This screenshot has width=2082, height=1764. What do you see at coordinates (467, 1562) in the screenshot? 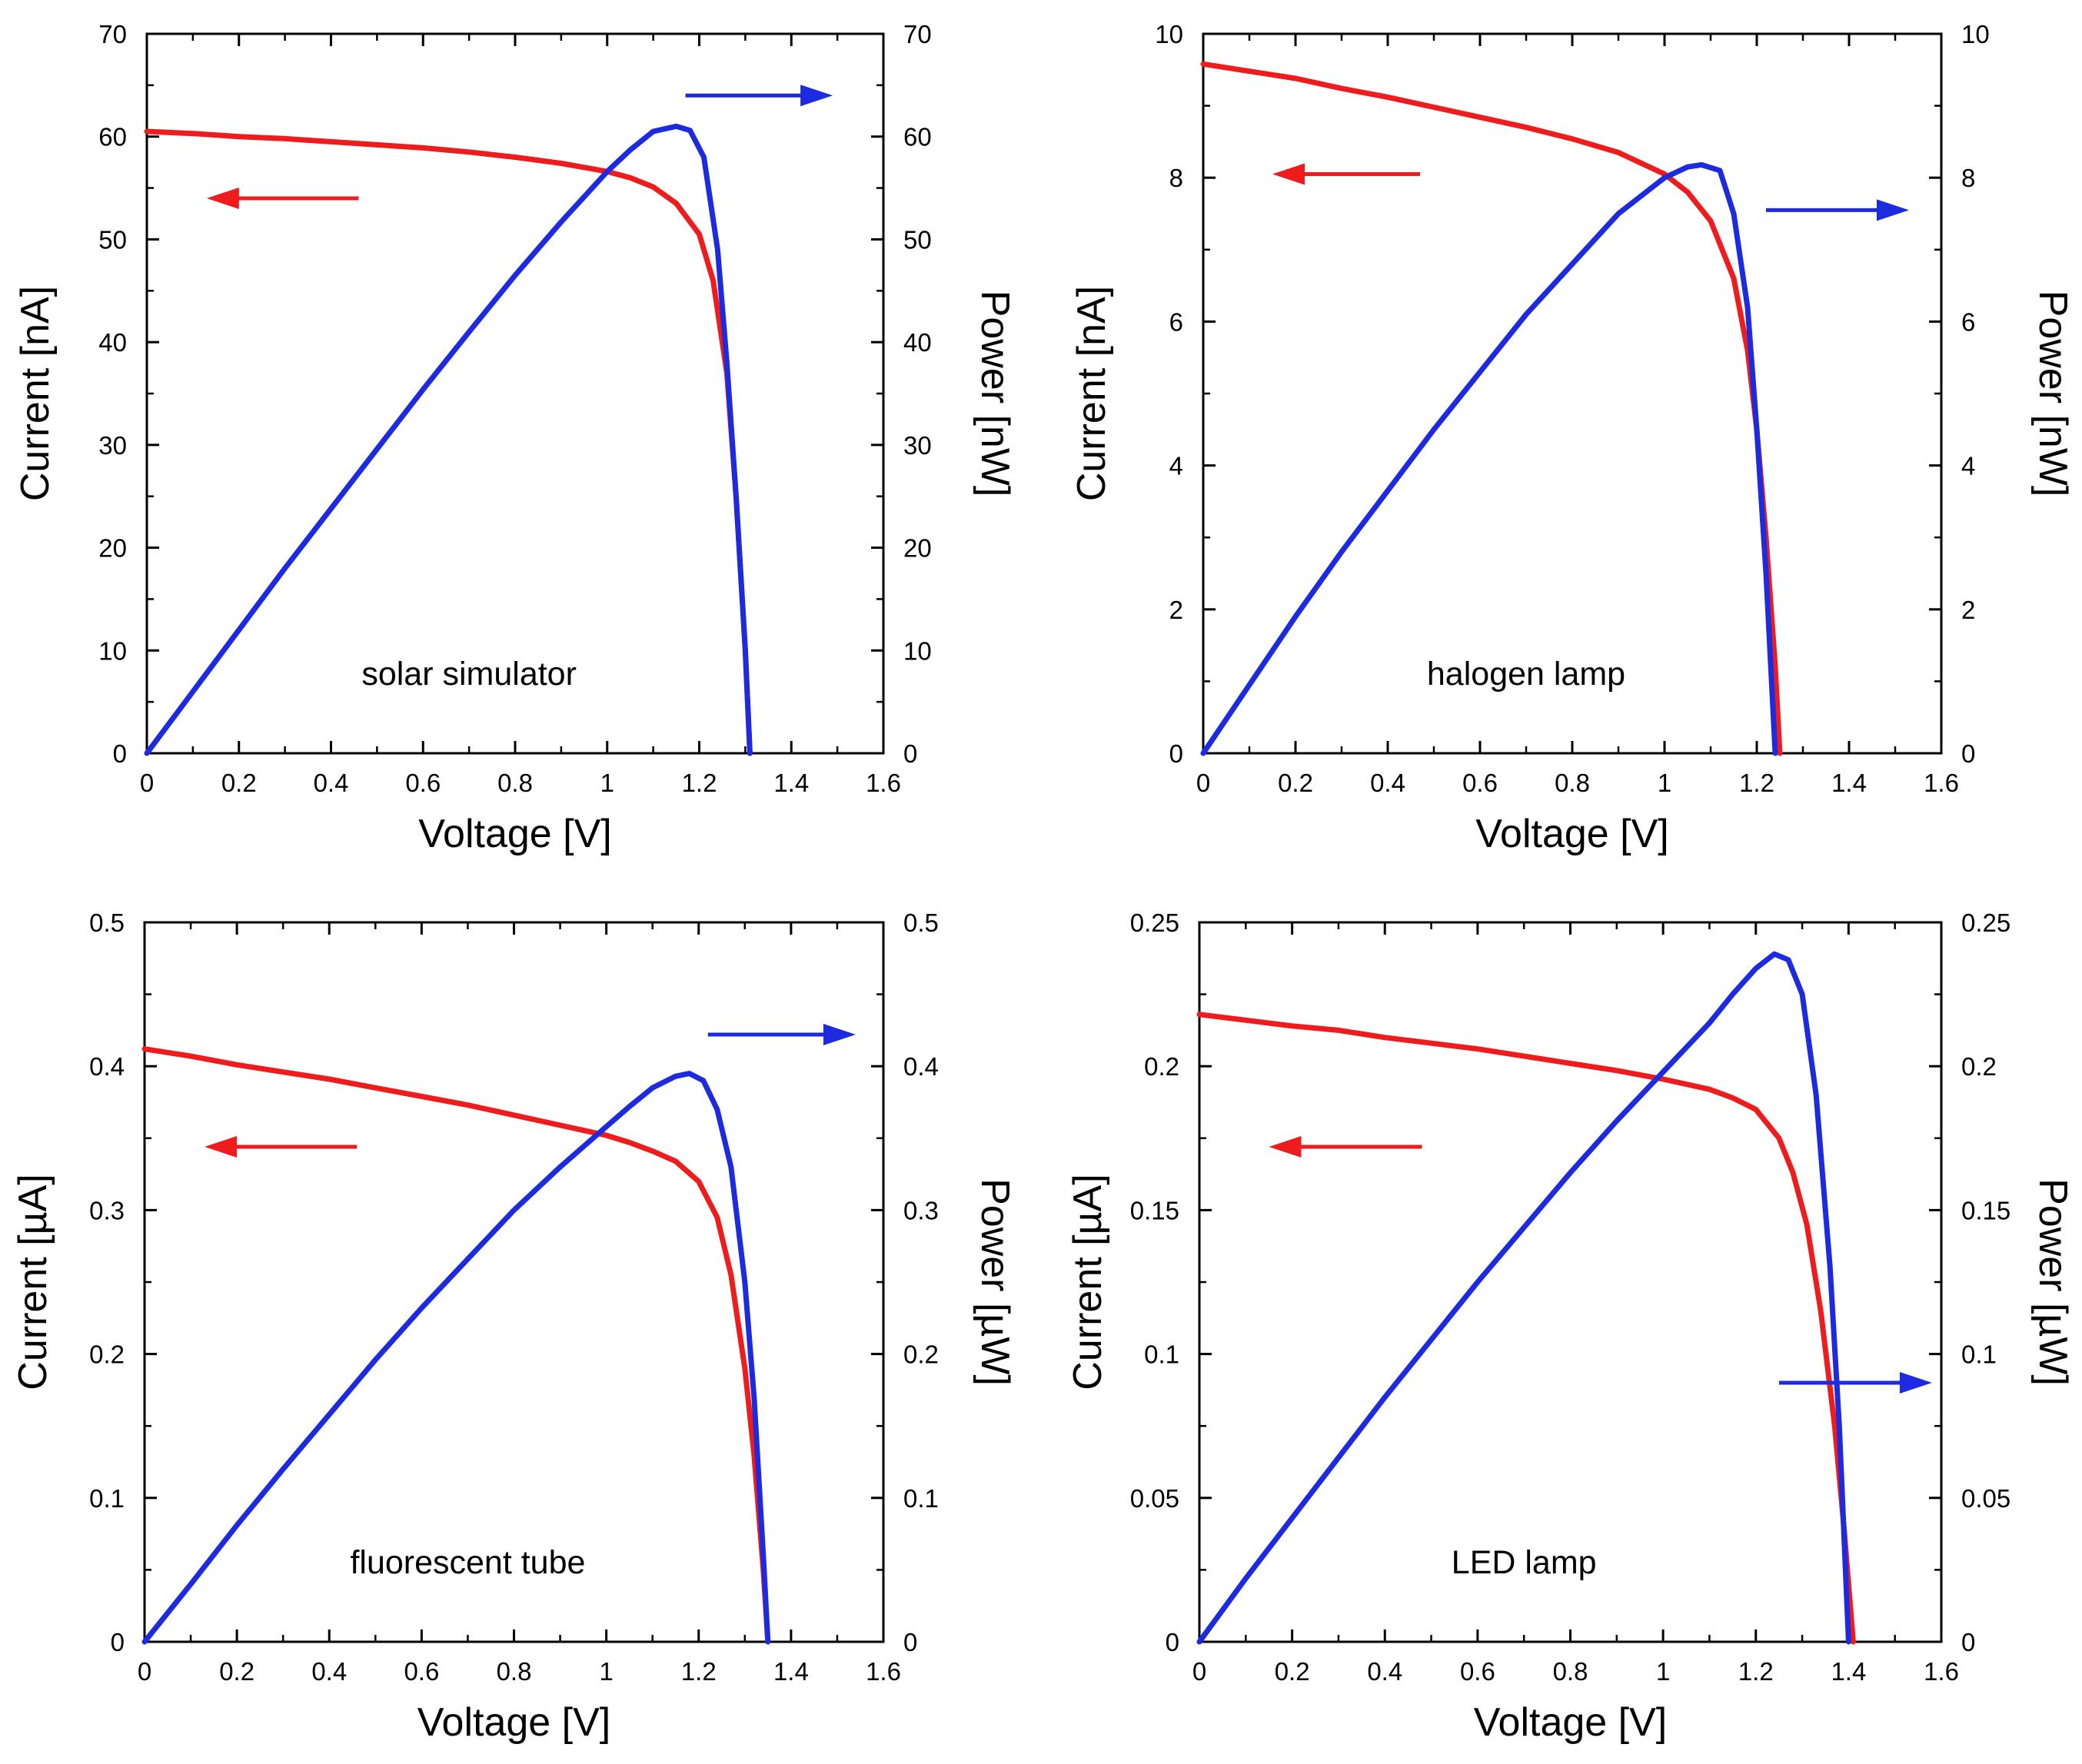
I see `panel-annotation: fluorescent tube` at bounding box center [467, 1562].